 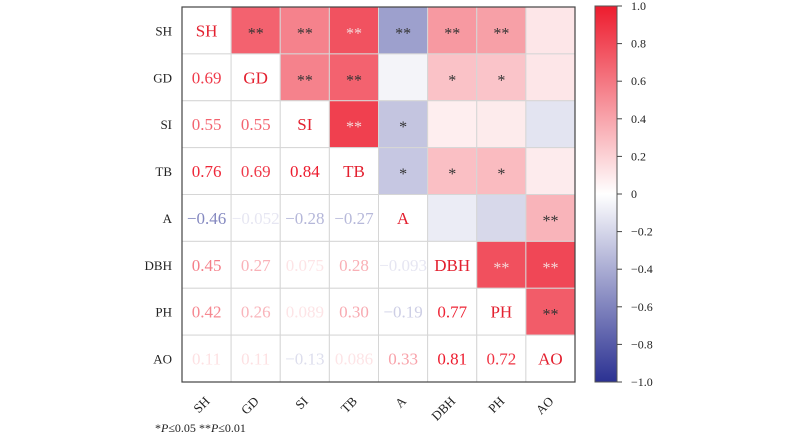 What do you see at coordinates (642, 382) in the screenshot?
I see `colorbar-tick-label: −1.0` at bounding box center [642, 382].